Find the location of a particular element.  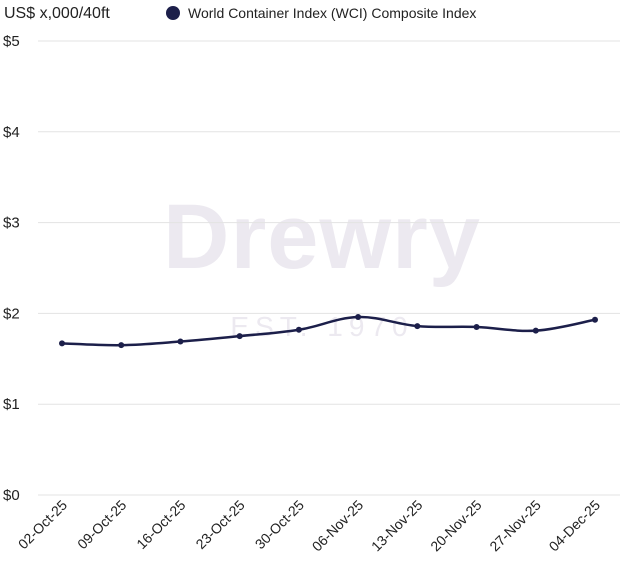

x-tick-label: 20-Nov-25 is located at coordinates (456, 526).